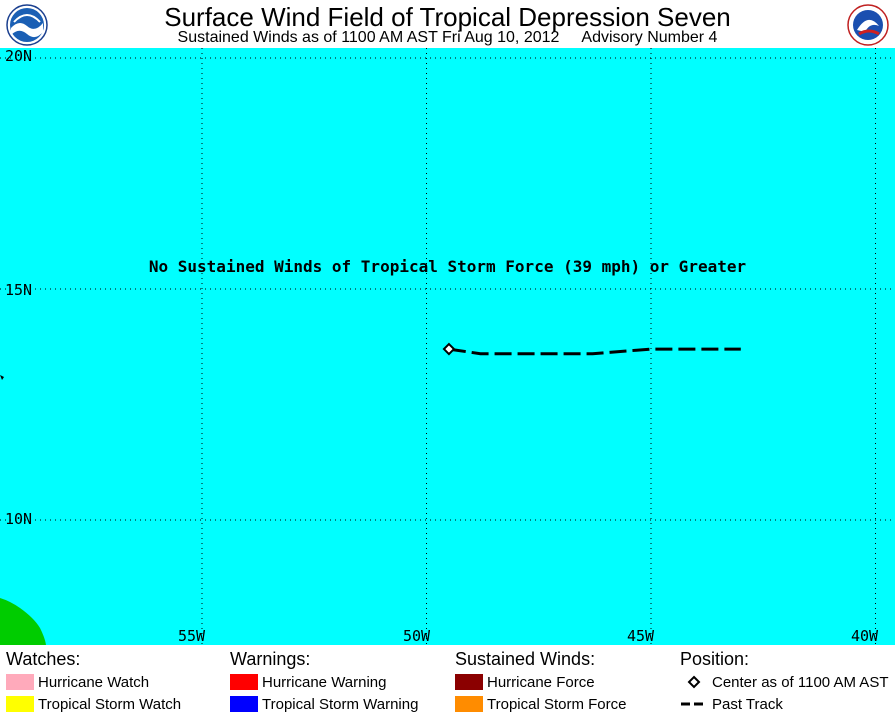 This screenshot has height=716, width=895. I want to click on tropical-storm-force-swatch, so click(469, 704).